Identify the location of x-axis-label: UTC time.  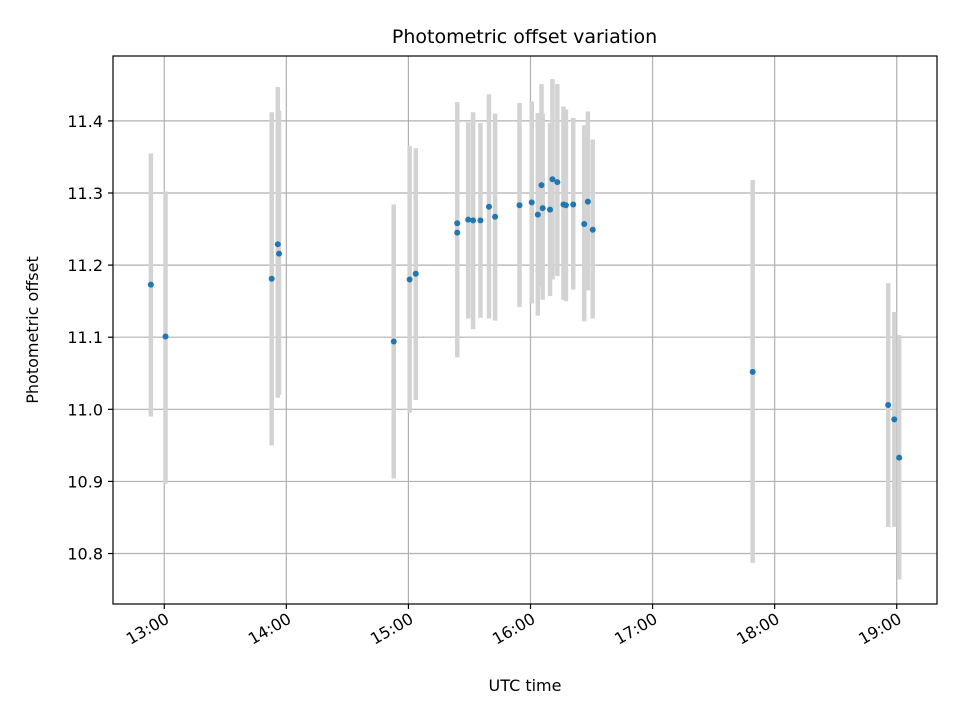
(525, 685).